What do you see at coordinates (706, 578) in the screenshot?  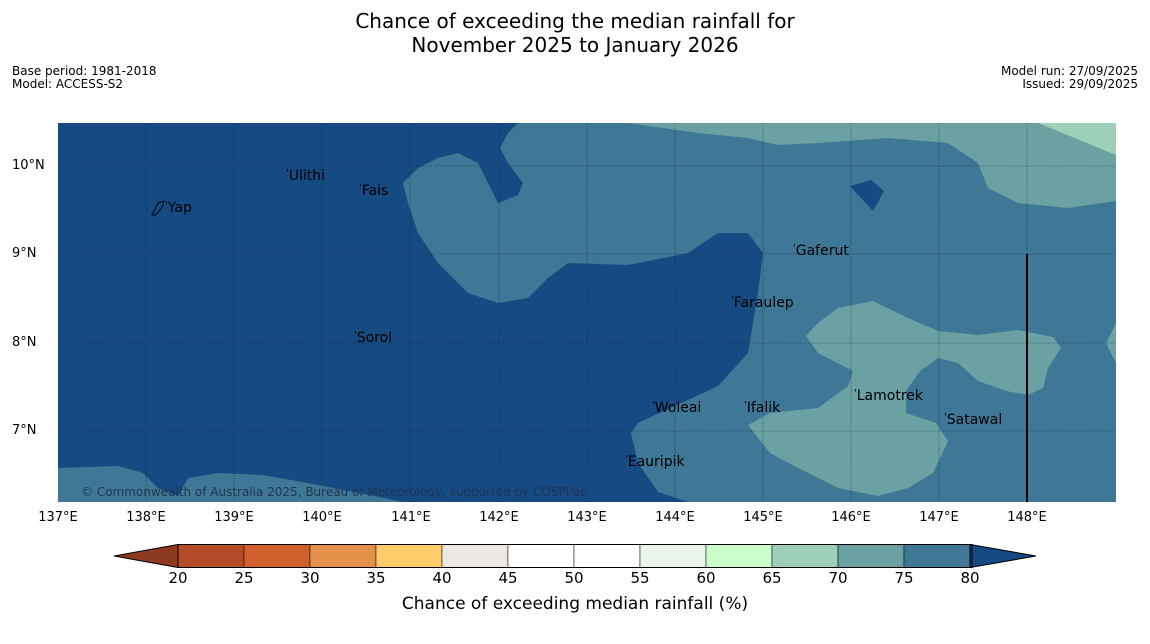 I see `colorbar-tick-60: 60` at bounding box center [706, 578].